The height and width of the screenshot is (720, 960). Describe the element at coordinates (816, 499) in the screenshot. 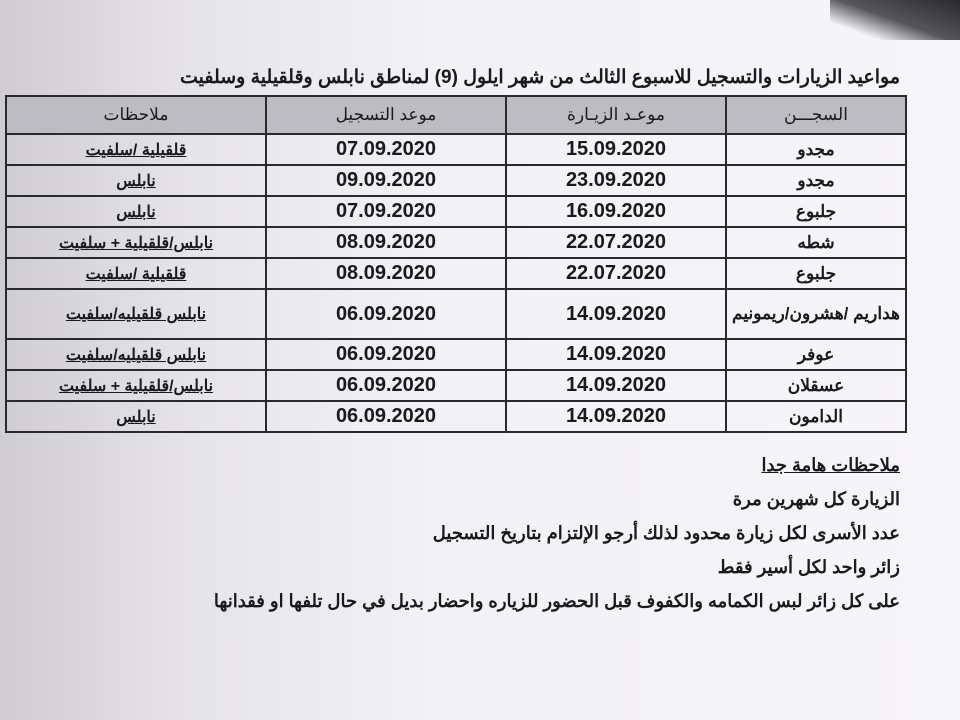

I see `note-line: الزيارة كل شهرين مرة` at that location.